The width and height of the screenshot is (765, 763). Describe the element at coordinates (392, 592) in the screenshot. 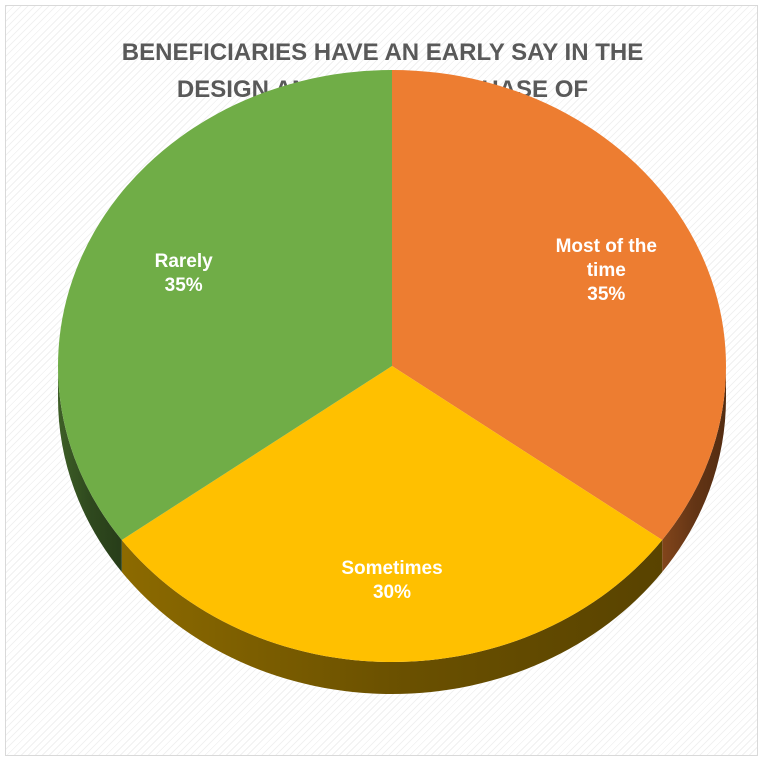

I see `data-label-percent: 30%` at that location.